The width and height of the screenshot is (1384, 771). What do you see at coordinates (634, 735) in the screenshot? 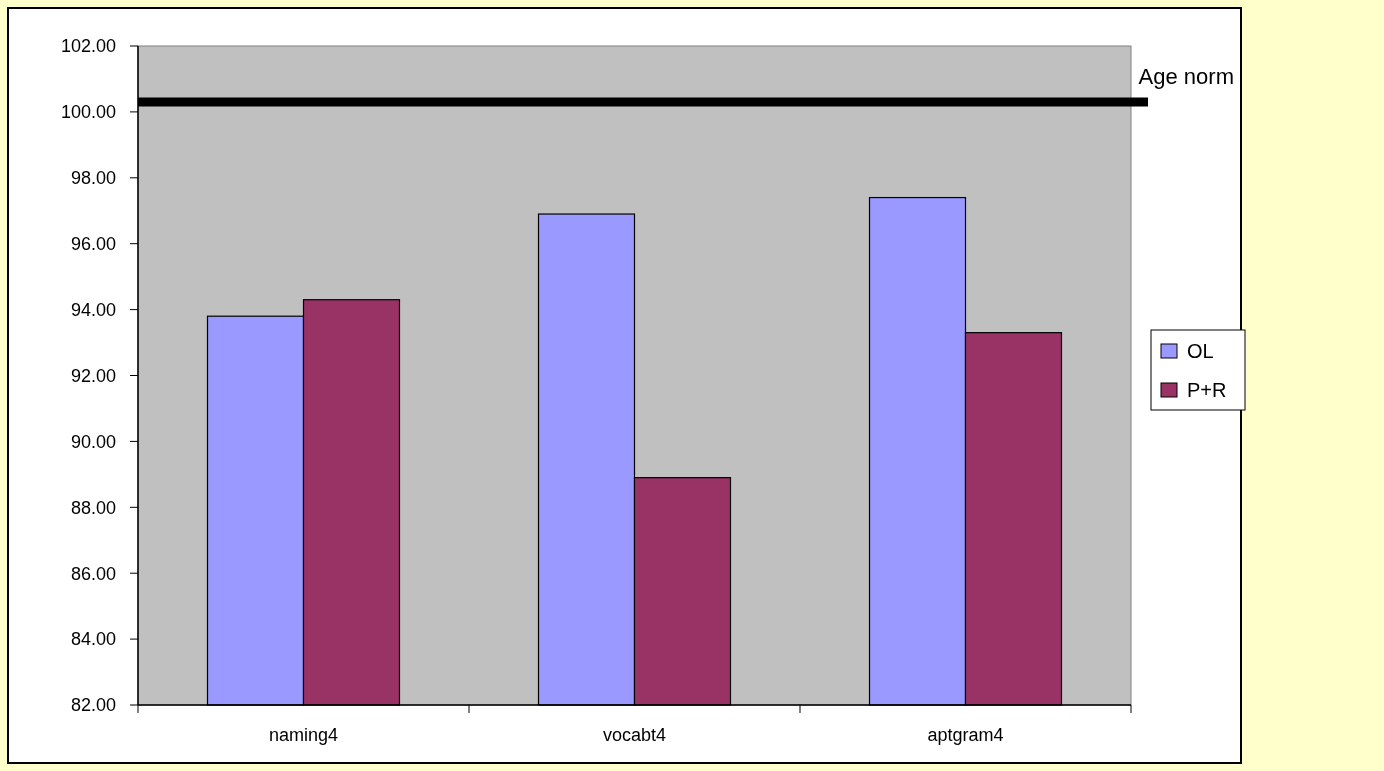
I see `x-tick-label: vocabt4` at bounding box center [634, 735].